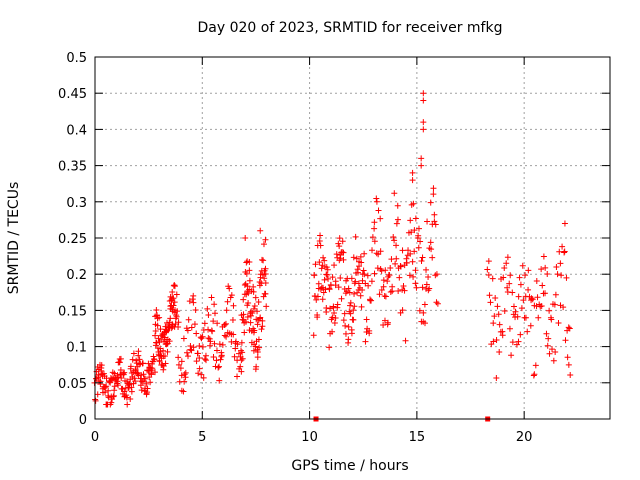 Image resolution: width=640 pixels, height=480 pixels. What do you see at coordinates (14, 238) in the screenshot?
I see `y-axis-label: SRMTID / TECUs` at bounding box center [14, 238].